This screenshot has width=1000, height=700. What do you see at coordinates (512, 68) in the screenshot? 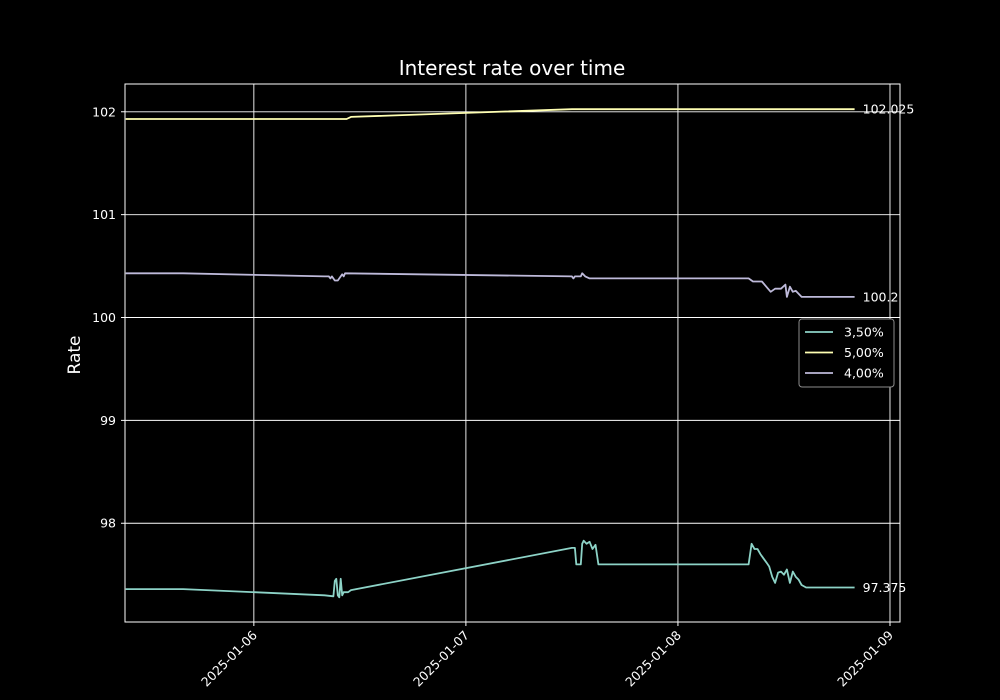
I see `chart-title: Interest rate over time` at bounding box center [512, 68].